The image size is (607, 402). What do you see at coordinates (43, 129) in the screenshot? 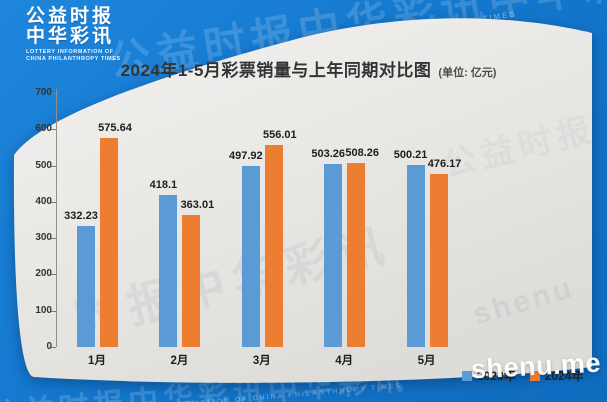
I see `y-axis-label: 600` at bounding box center [43, 129].